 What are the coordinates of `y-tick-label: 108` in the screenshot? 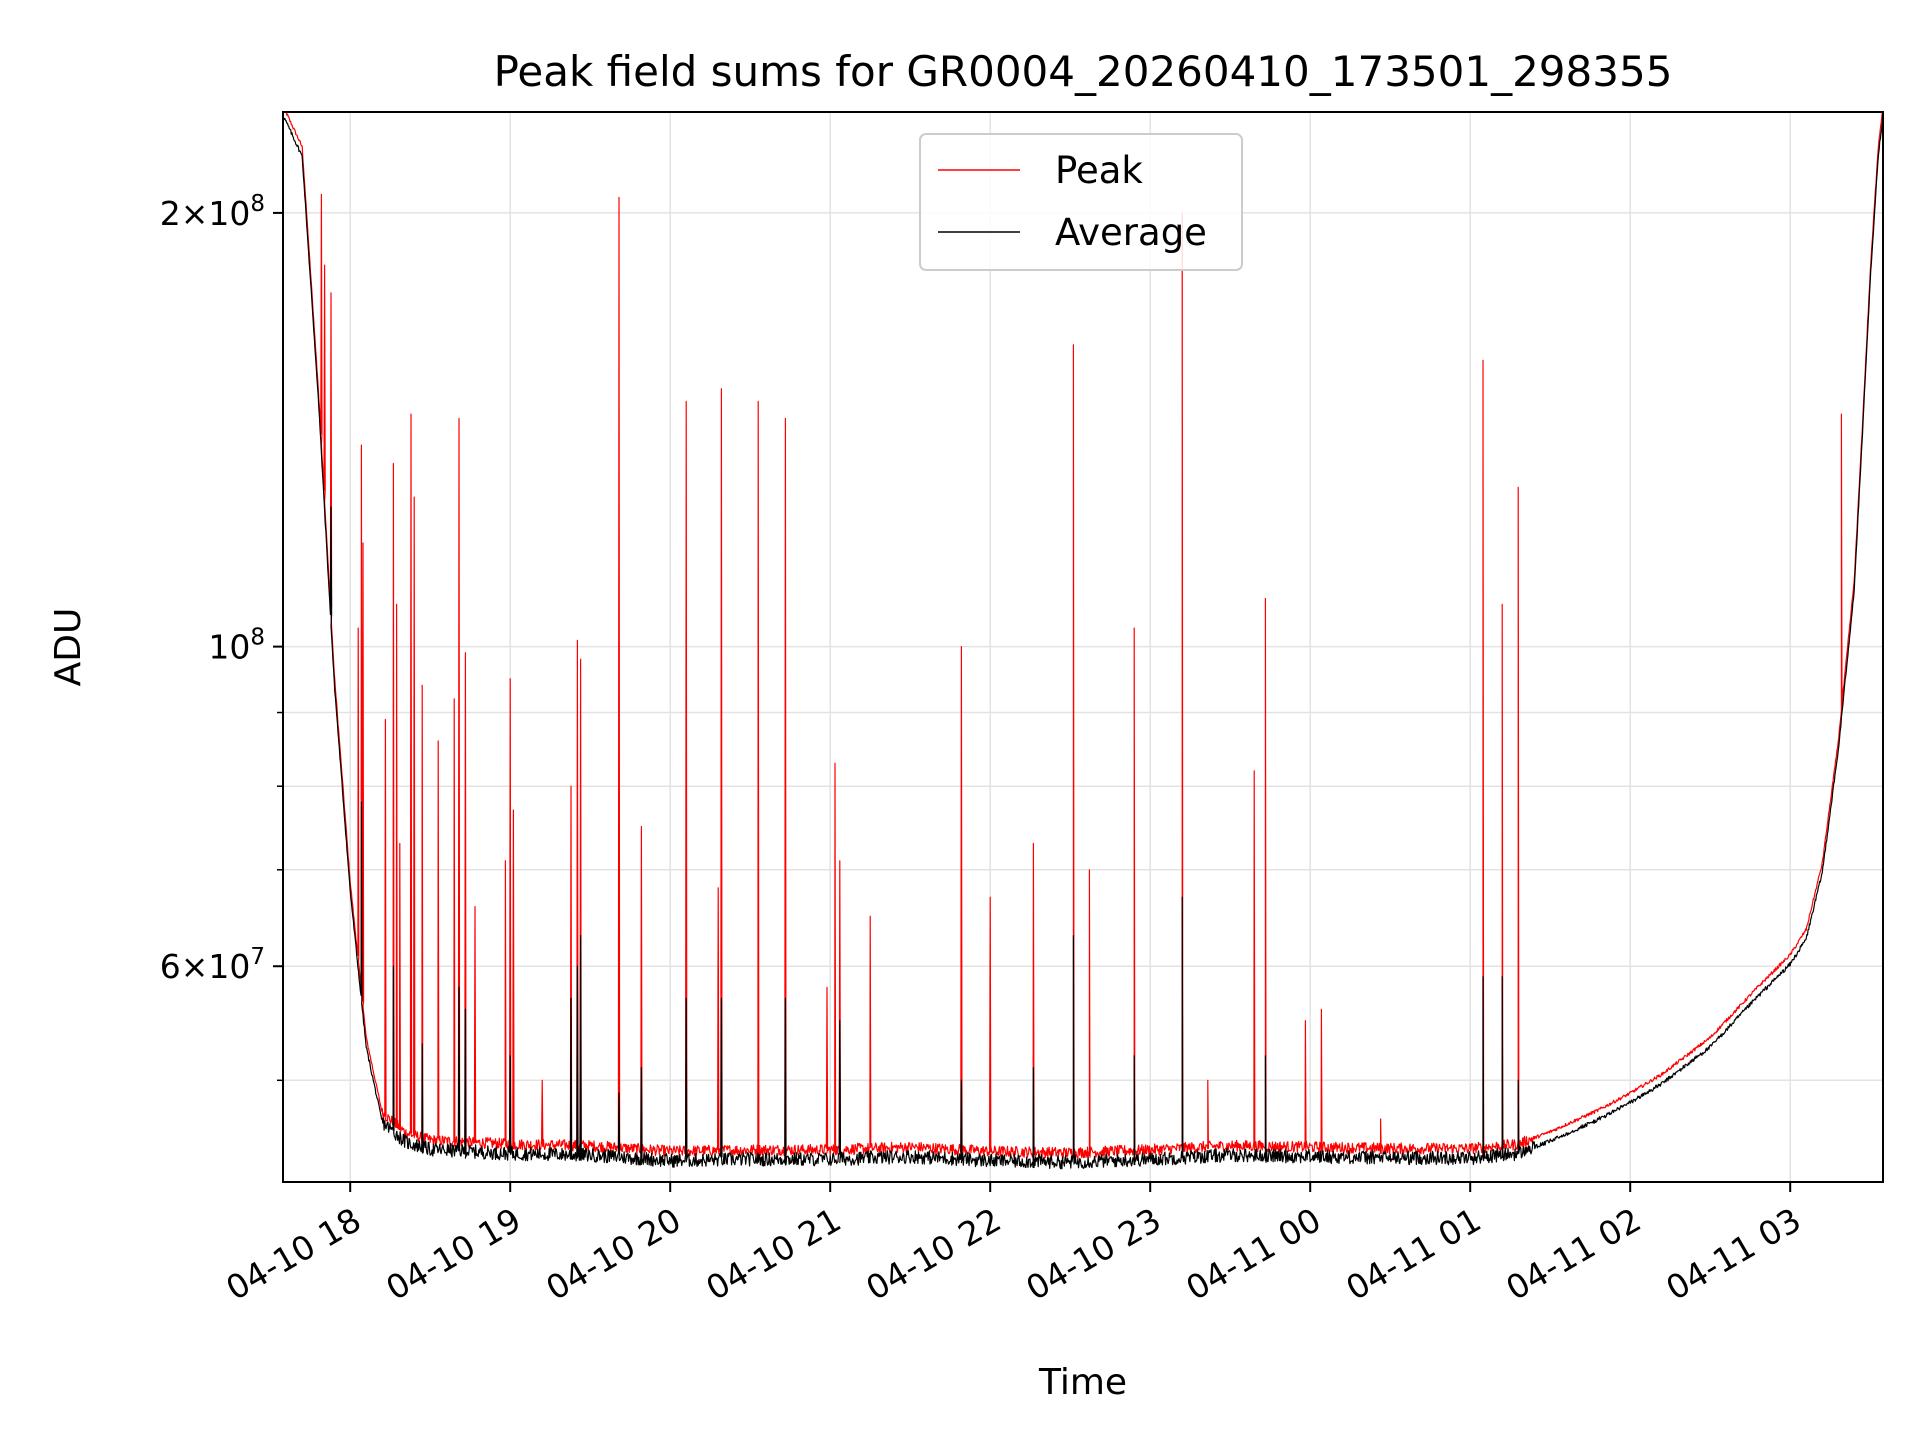 It's located at (236, 646).